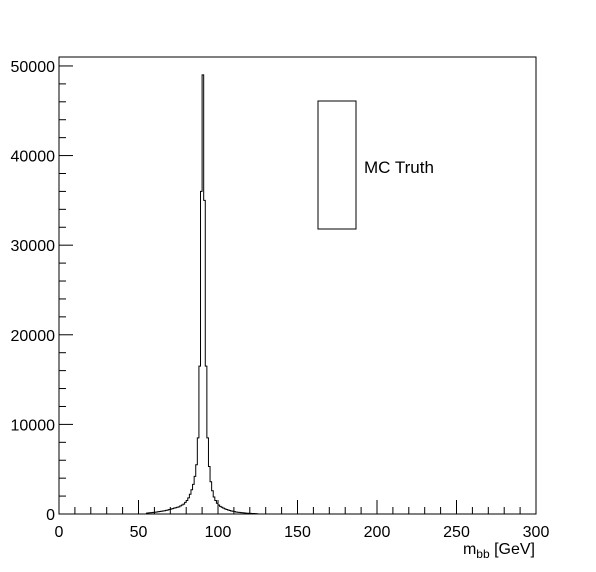  I want to click on y-tick-label: 20000, so click(33, 336).